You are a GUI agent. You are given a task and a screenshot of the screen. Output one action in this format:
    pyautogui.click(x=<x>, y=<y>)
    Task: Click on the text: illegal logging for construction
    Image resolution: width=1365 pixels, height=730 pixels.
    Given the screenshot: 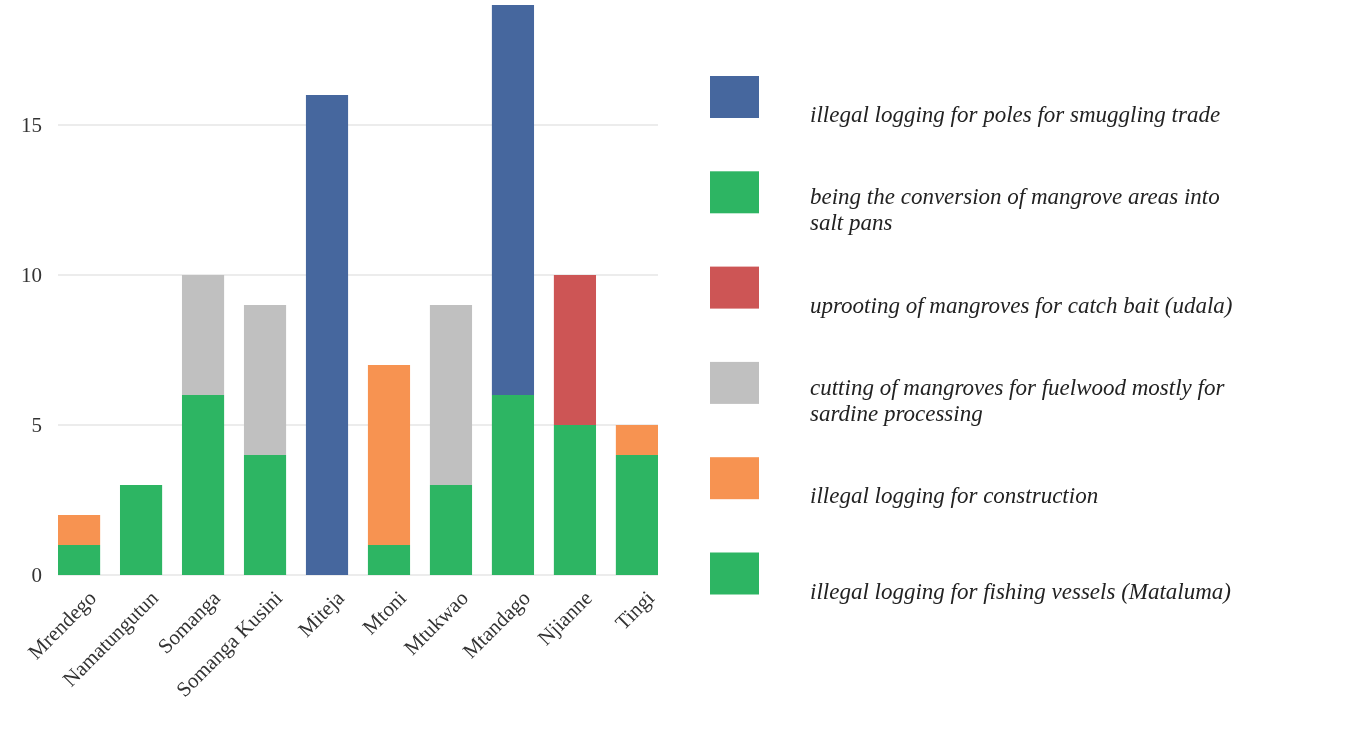 What is the action you would take?
    pyautogui.click(x=954, y=496)
    